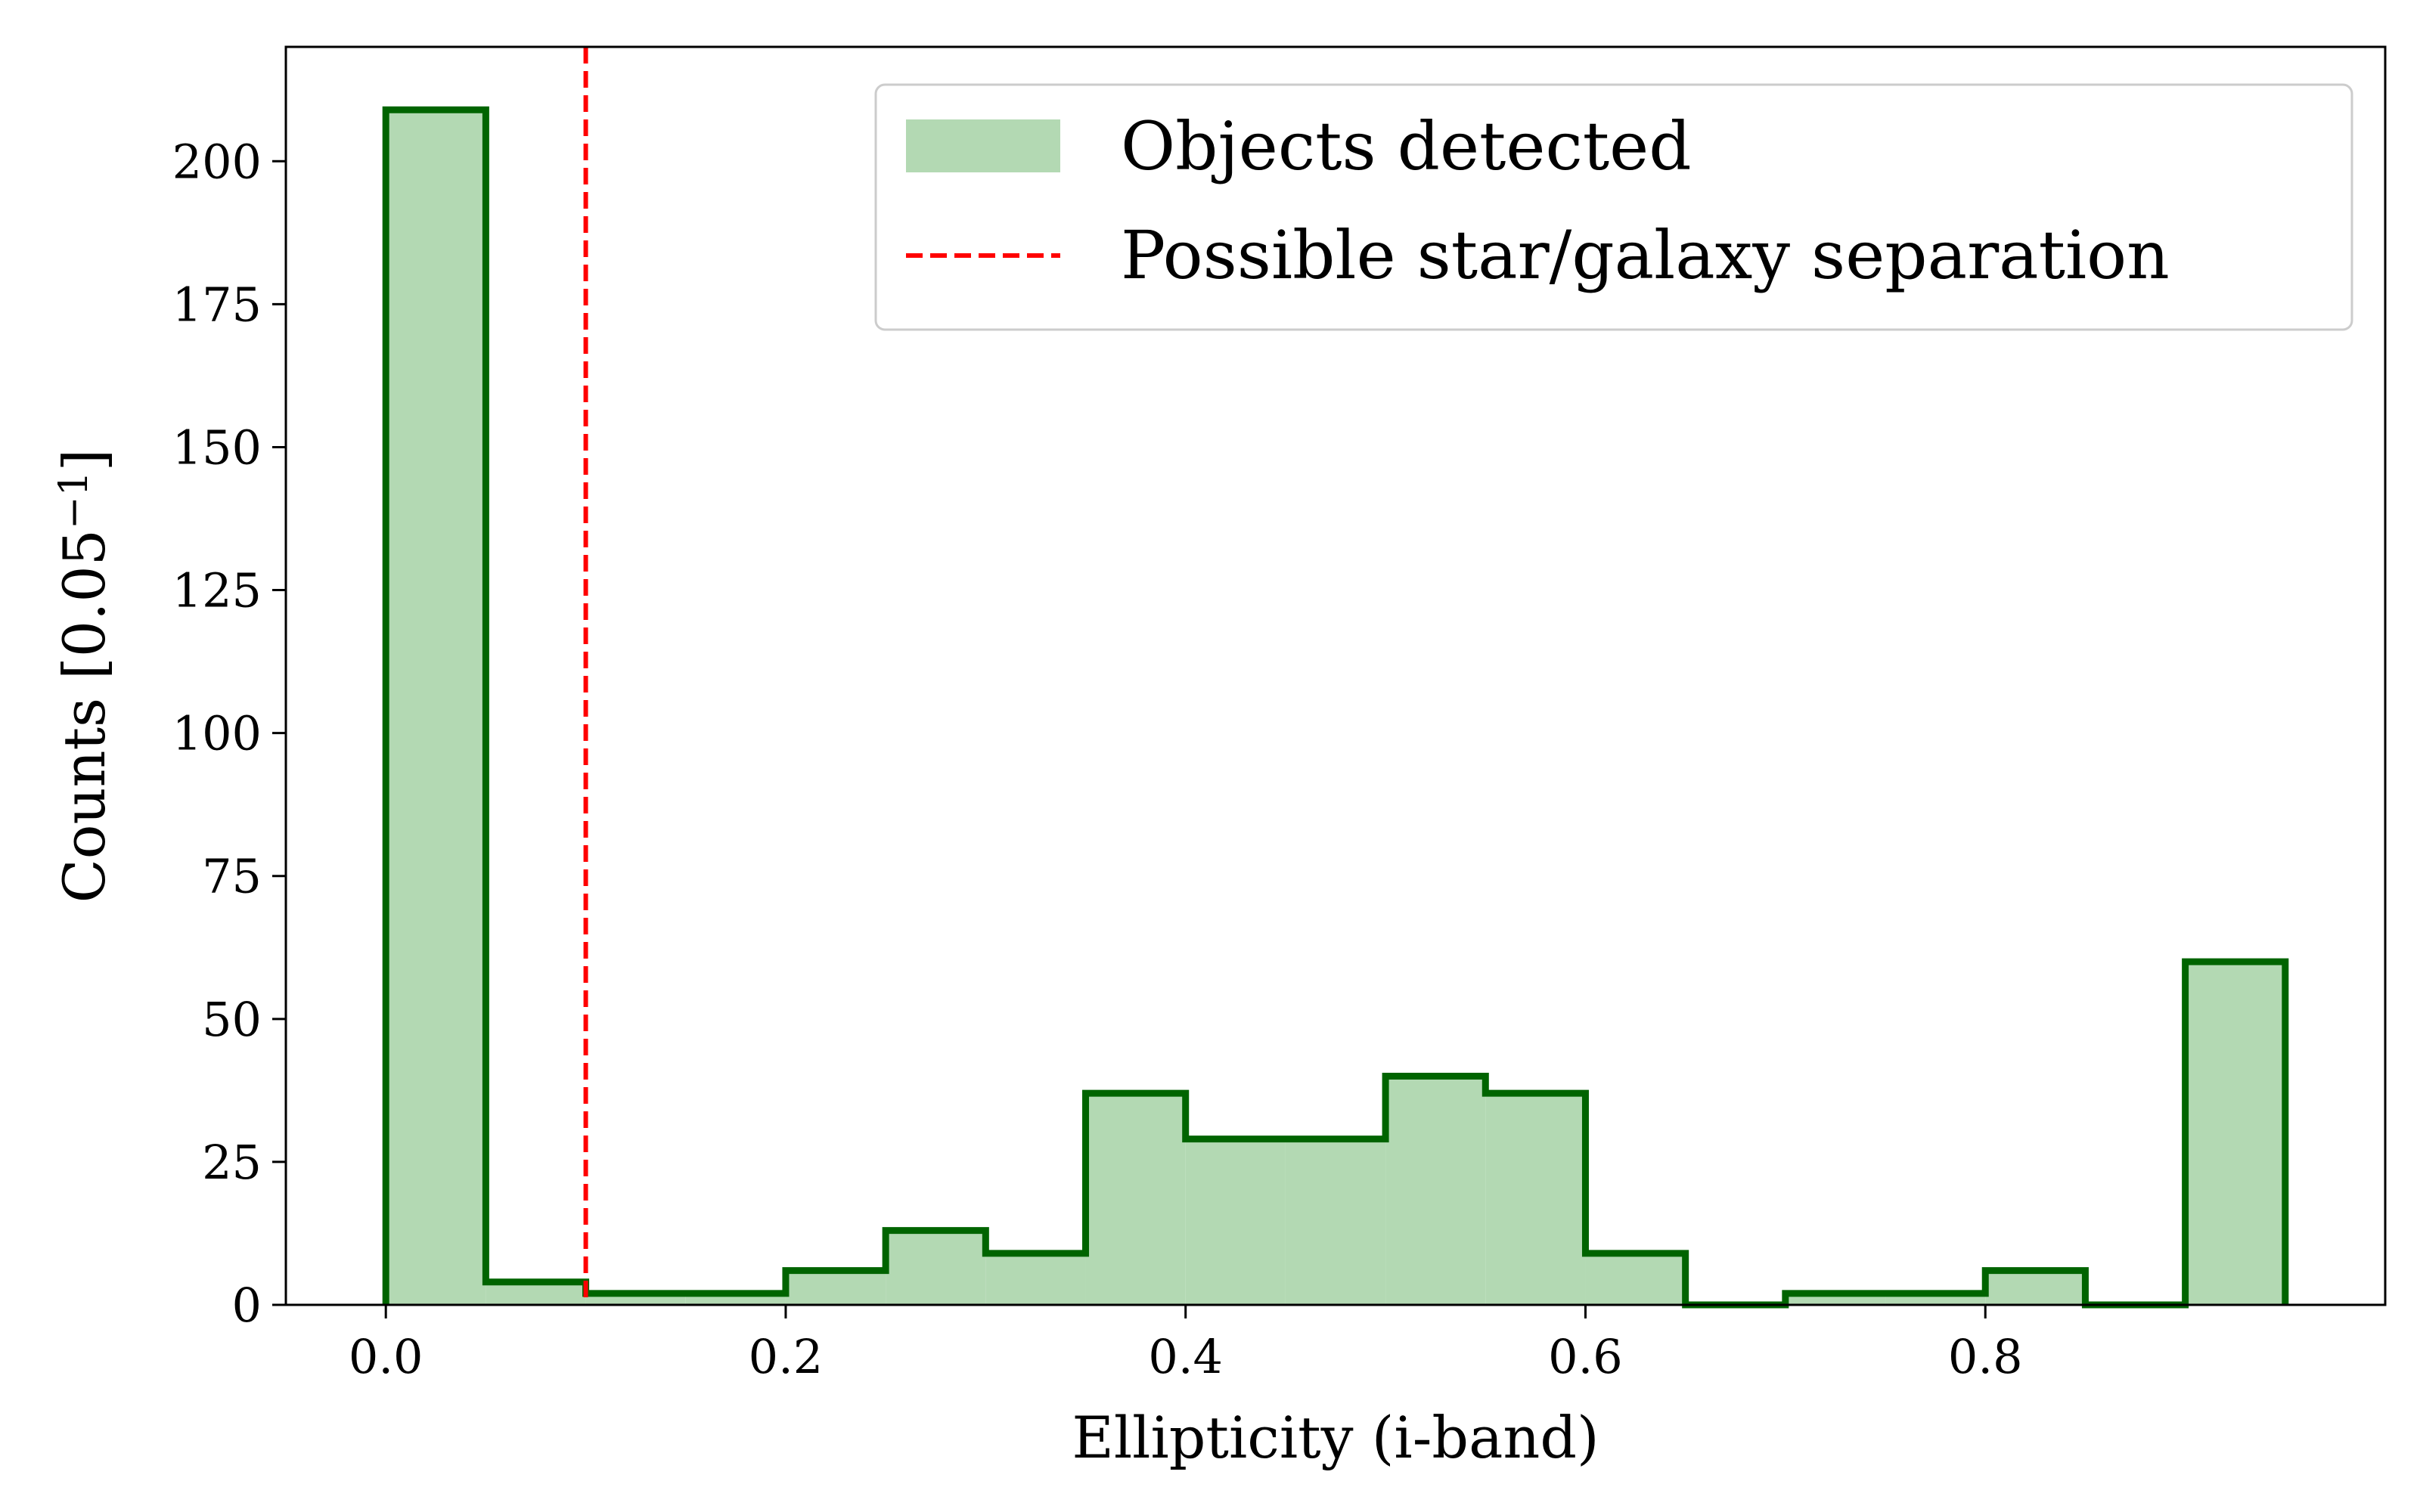 Image resolution: width=2420 pixels, height=1512 pixels. What do you see at coordinates (217, 733) in the screenshot?
I see `y-tick-label: 100` at bounding box center [217, 733].